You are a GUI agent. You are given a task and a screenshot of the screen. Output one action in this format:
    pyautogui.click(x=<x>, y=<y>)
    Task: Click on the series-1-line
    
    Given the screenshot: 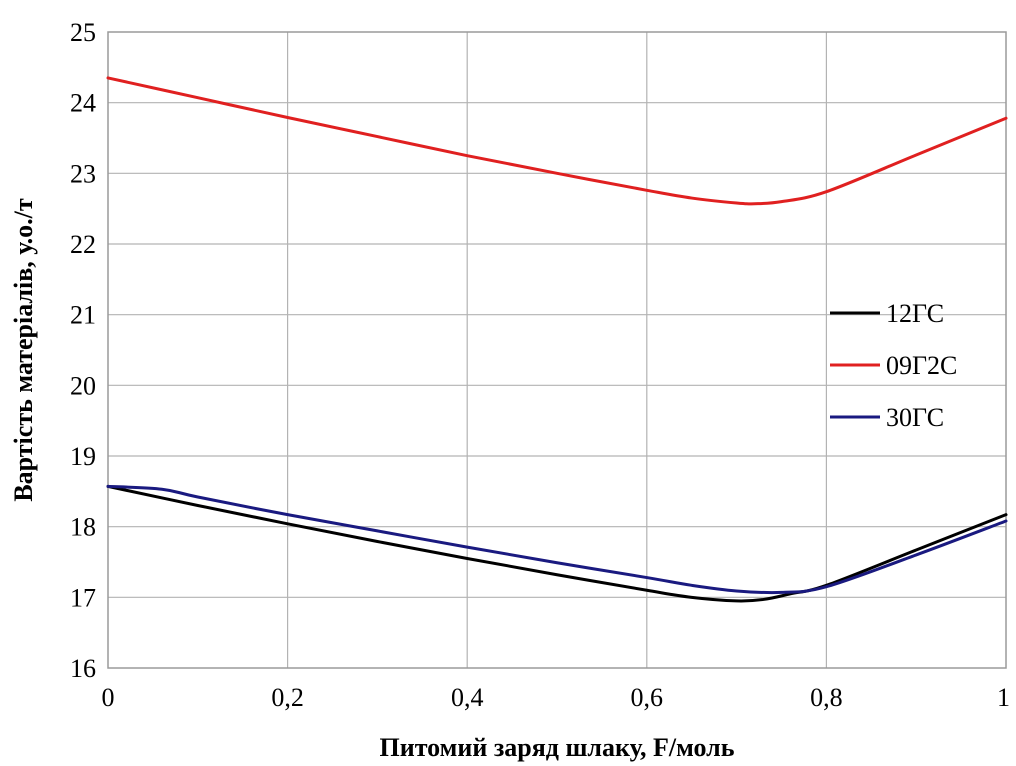 What is the action you would take?
    pyautogui.click(x=557, y=543)
    